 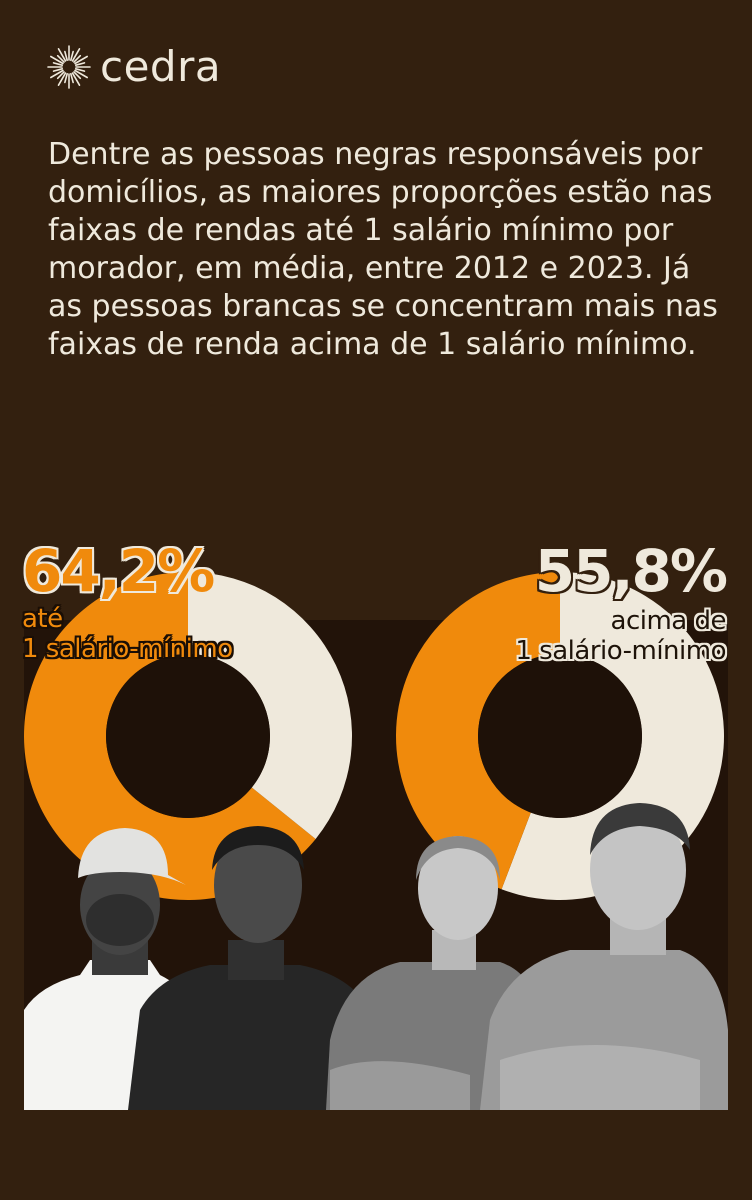 I want to click on left-percent-label: 64,2%, so click(x=118, y=571).